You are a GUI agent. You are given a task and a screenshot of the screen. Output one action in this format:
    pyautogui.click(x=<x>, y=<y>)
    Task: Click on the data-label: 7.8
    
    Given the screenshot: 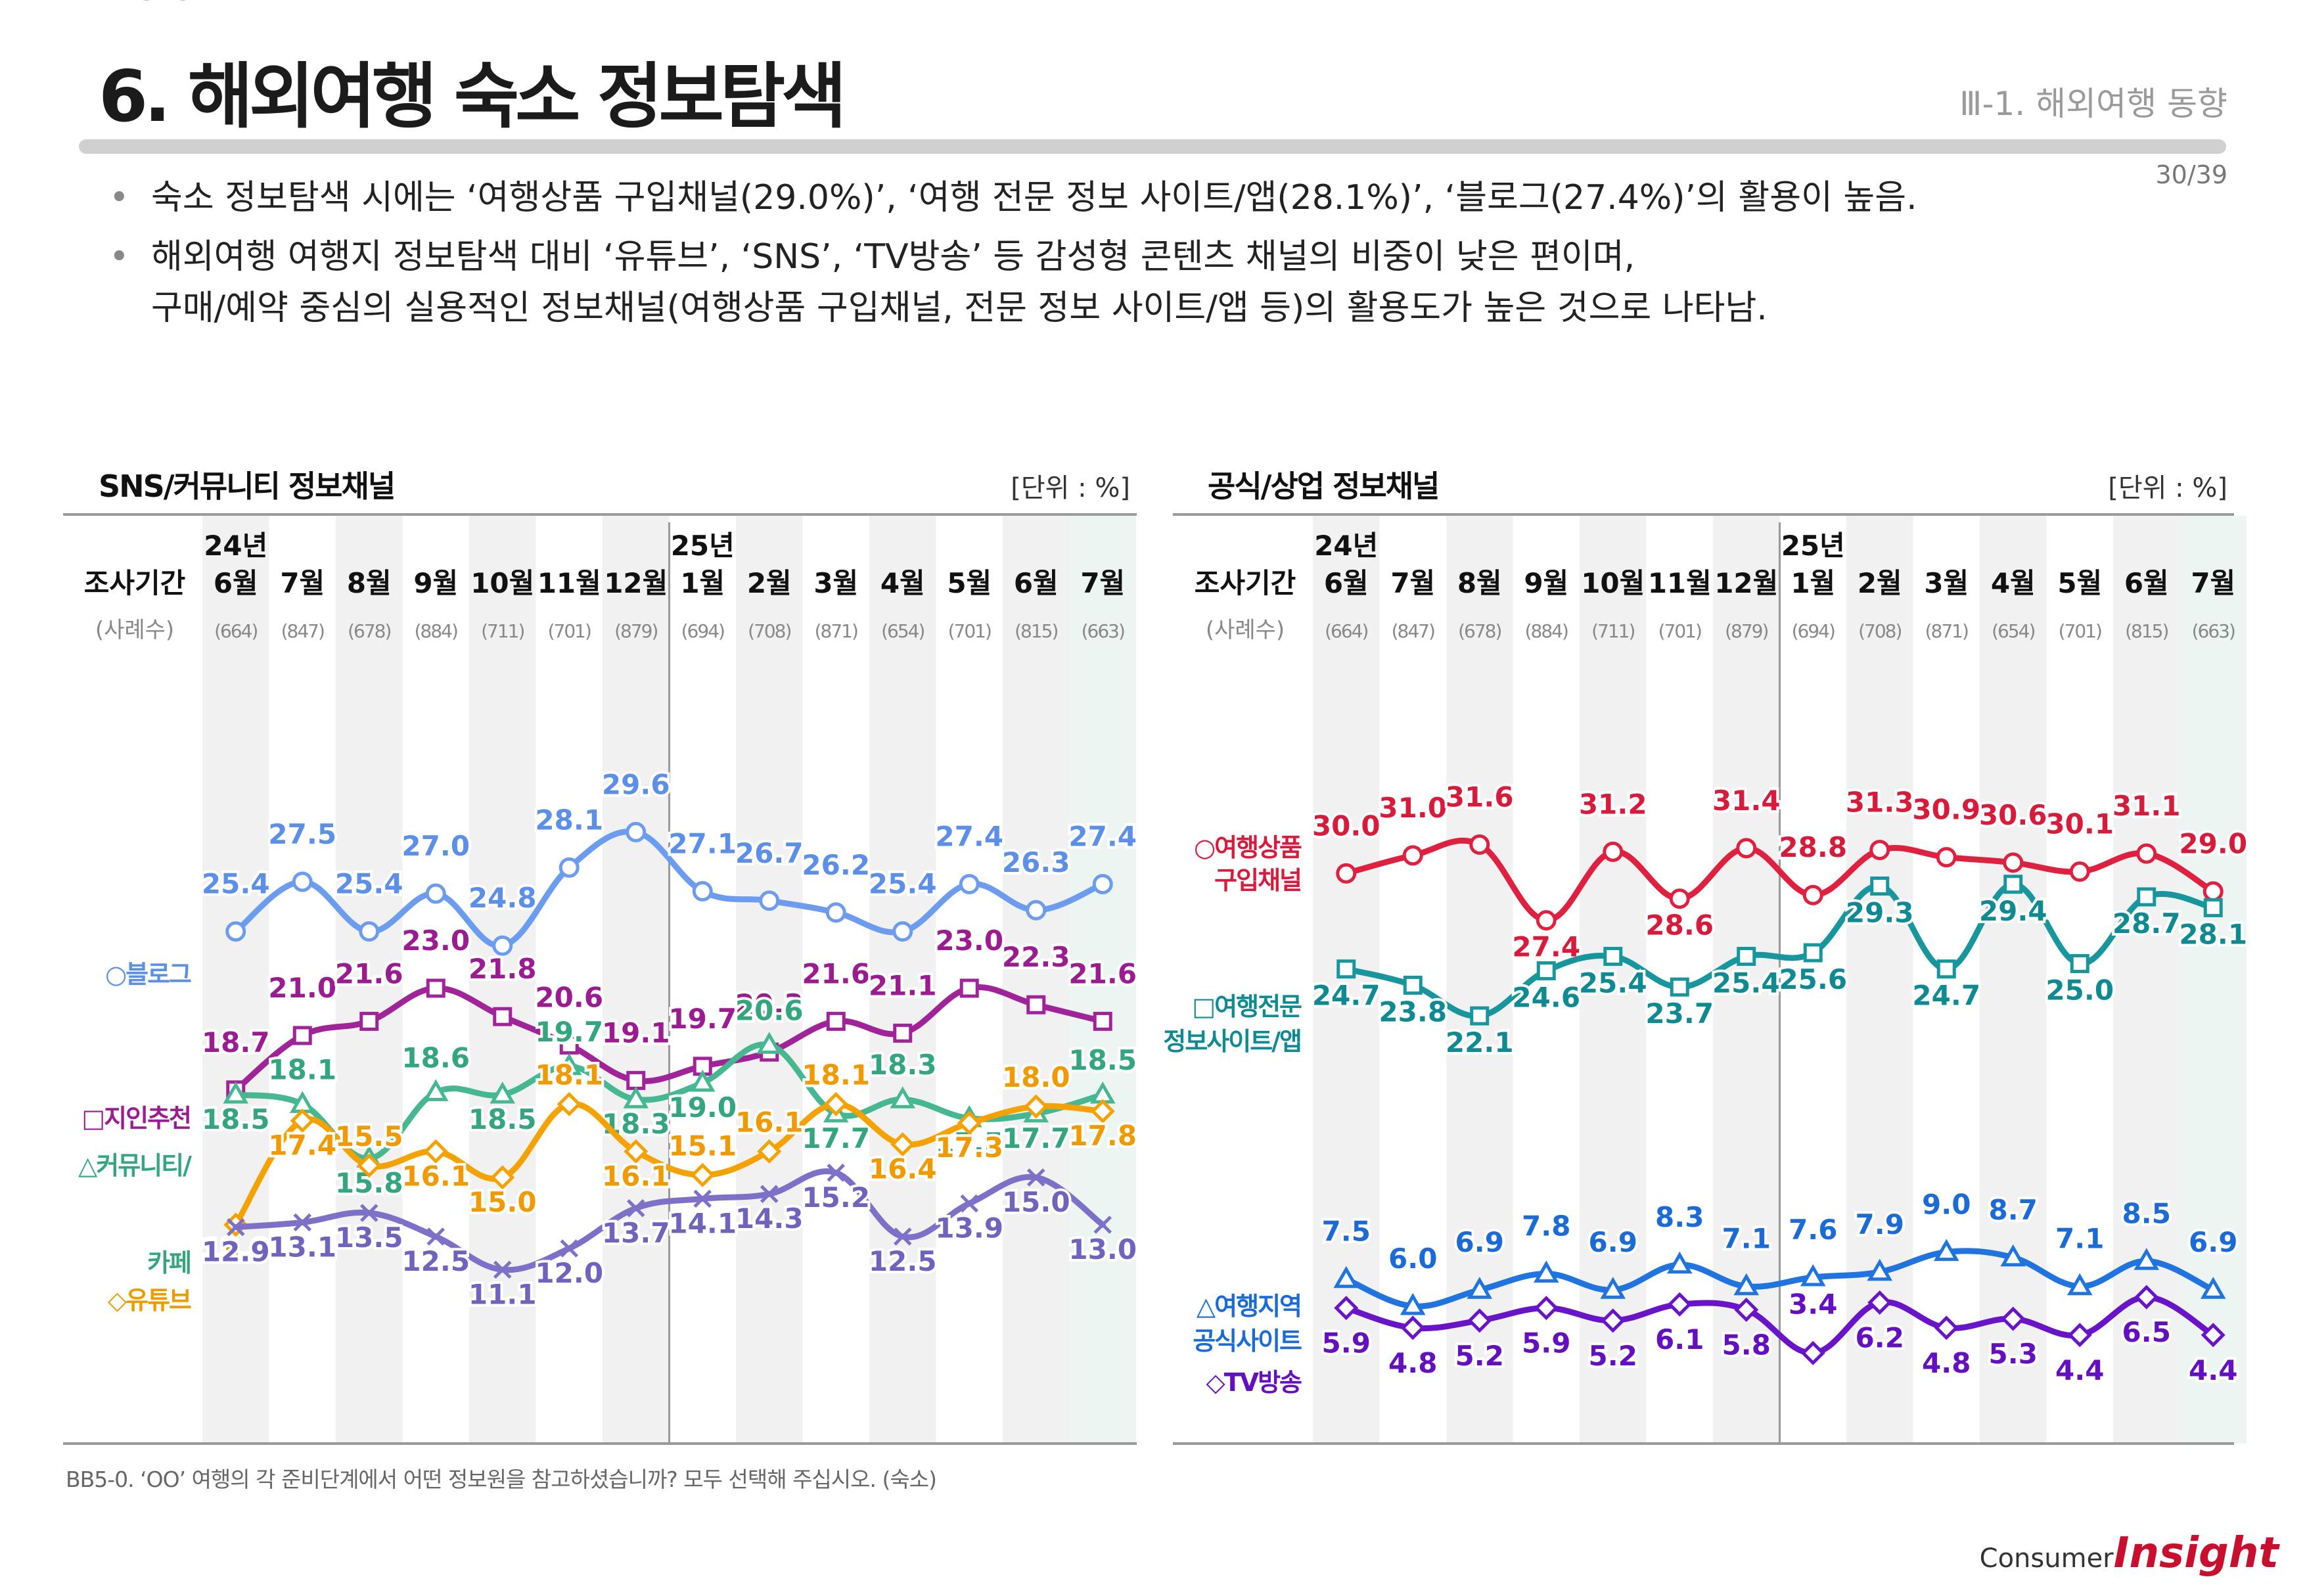 What is the action you would take?
    pyautogui.click(x=1546, y=1226)
    